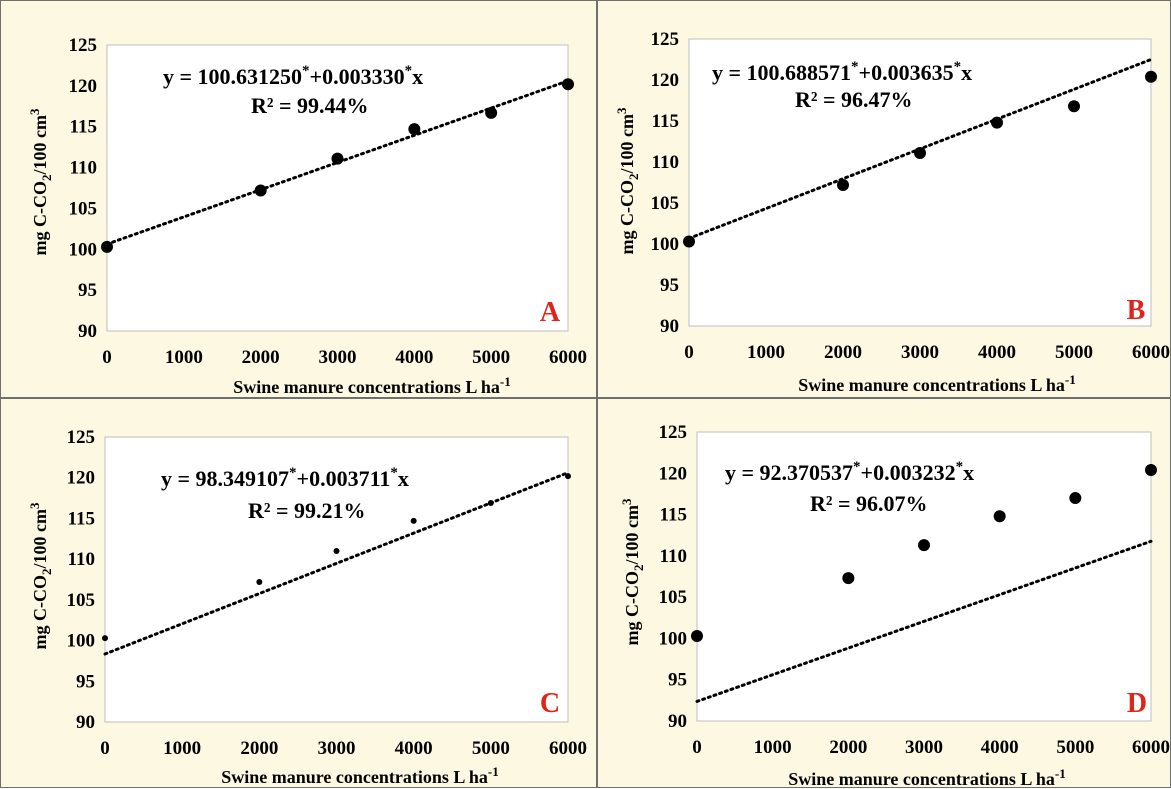  Describe the element at coordinates (854, 99) in the screenshot. I see `r-squared: R² = 96.47%` at that location.